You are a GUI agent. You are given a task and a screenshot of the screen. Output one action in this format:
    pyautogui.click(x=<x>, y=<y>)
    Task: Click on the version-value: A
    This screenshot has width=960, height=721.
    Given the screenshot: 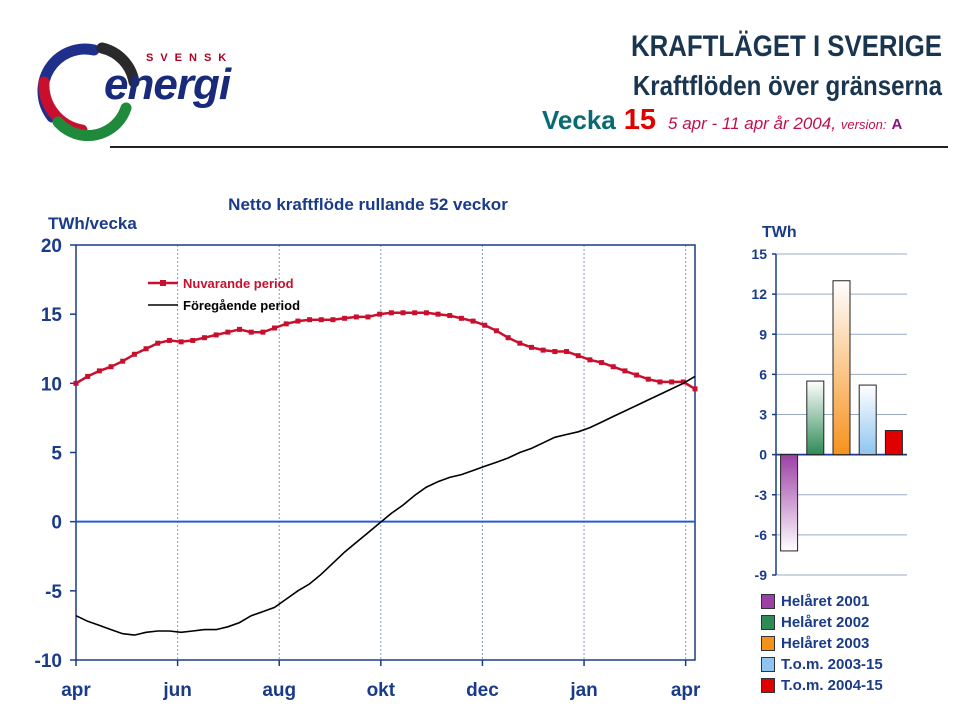 What is the action you would take?
    pyautogui.click(x=897, y=124)
    